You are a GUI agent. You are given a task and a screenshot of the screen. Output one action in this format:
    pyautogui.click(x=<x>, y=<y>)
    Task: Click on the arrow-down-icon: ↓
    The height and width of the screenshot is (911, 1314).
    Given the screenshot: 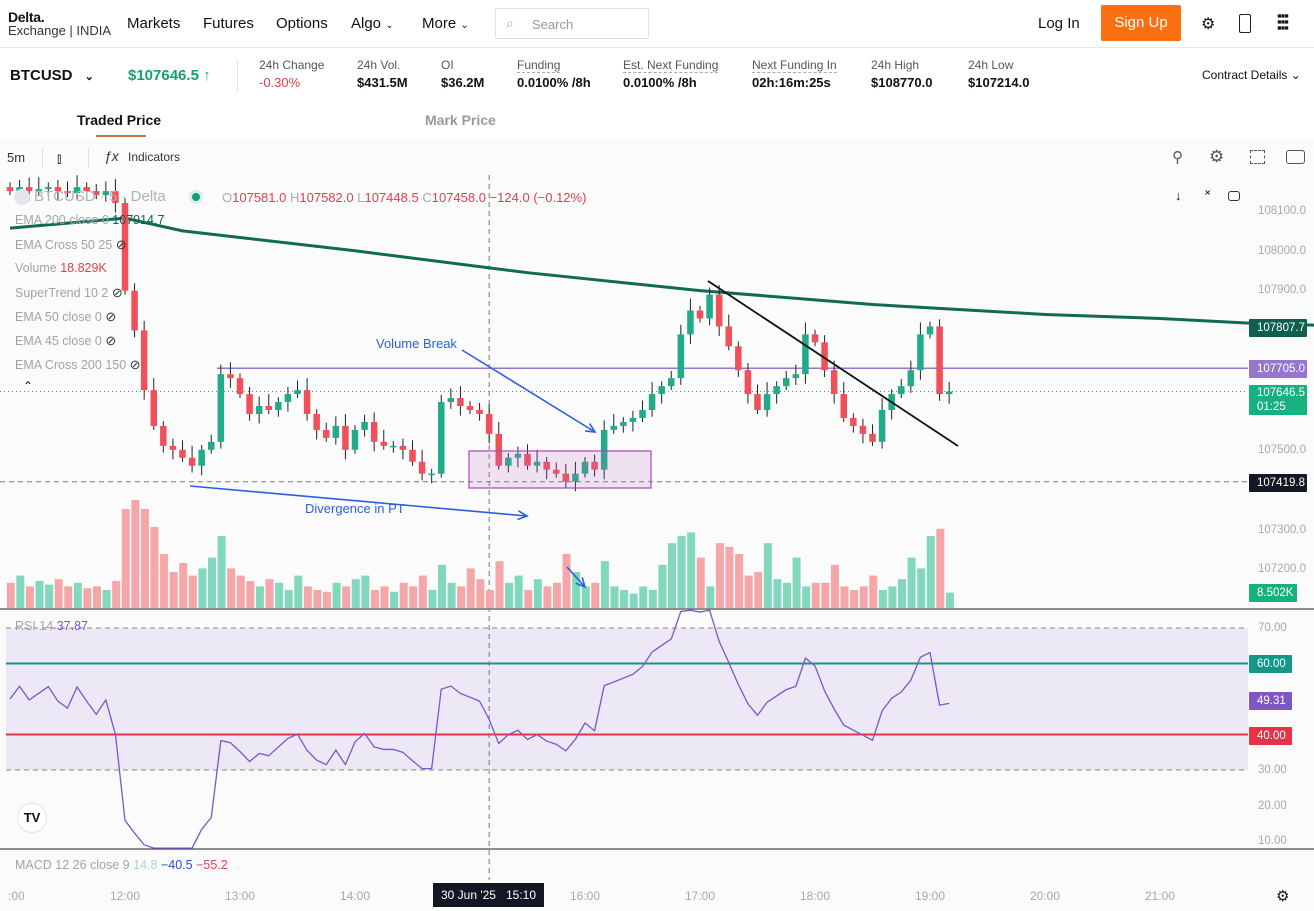 What is the action you would take?
    pyautogui.click(x=1178, y=195)
    